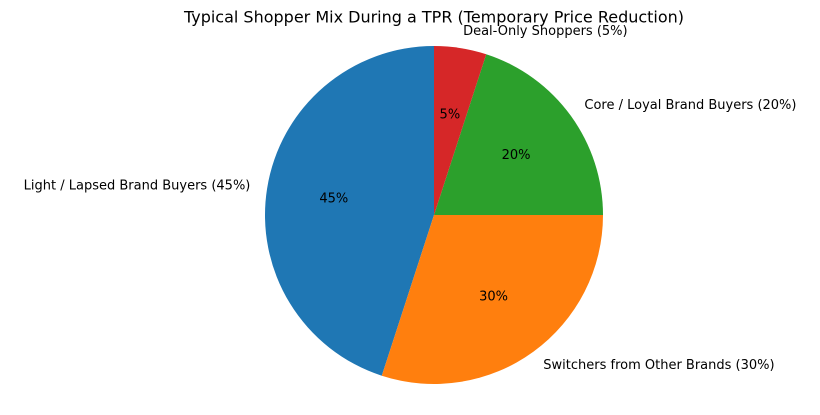 The height and width of the screenshot is (415, 820). I want to click on value-label: 30%, so click(493, 297).